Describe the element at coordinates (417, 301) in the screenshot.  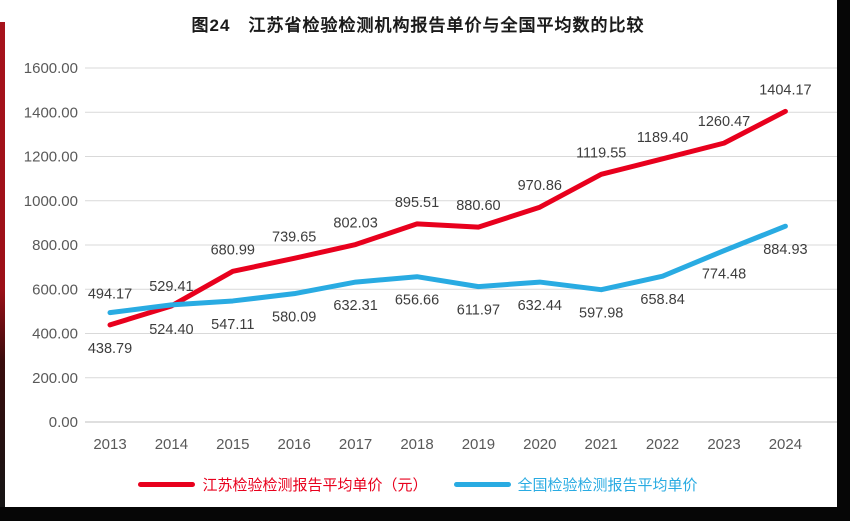
I see `data-label: 656.66` at that location.